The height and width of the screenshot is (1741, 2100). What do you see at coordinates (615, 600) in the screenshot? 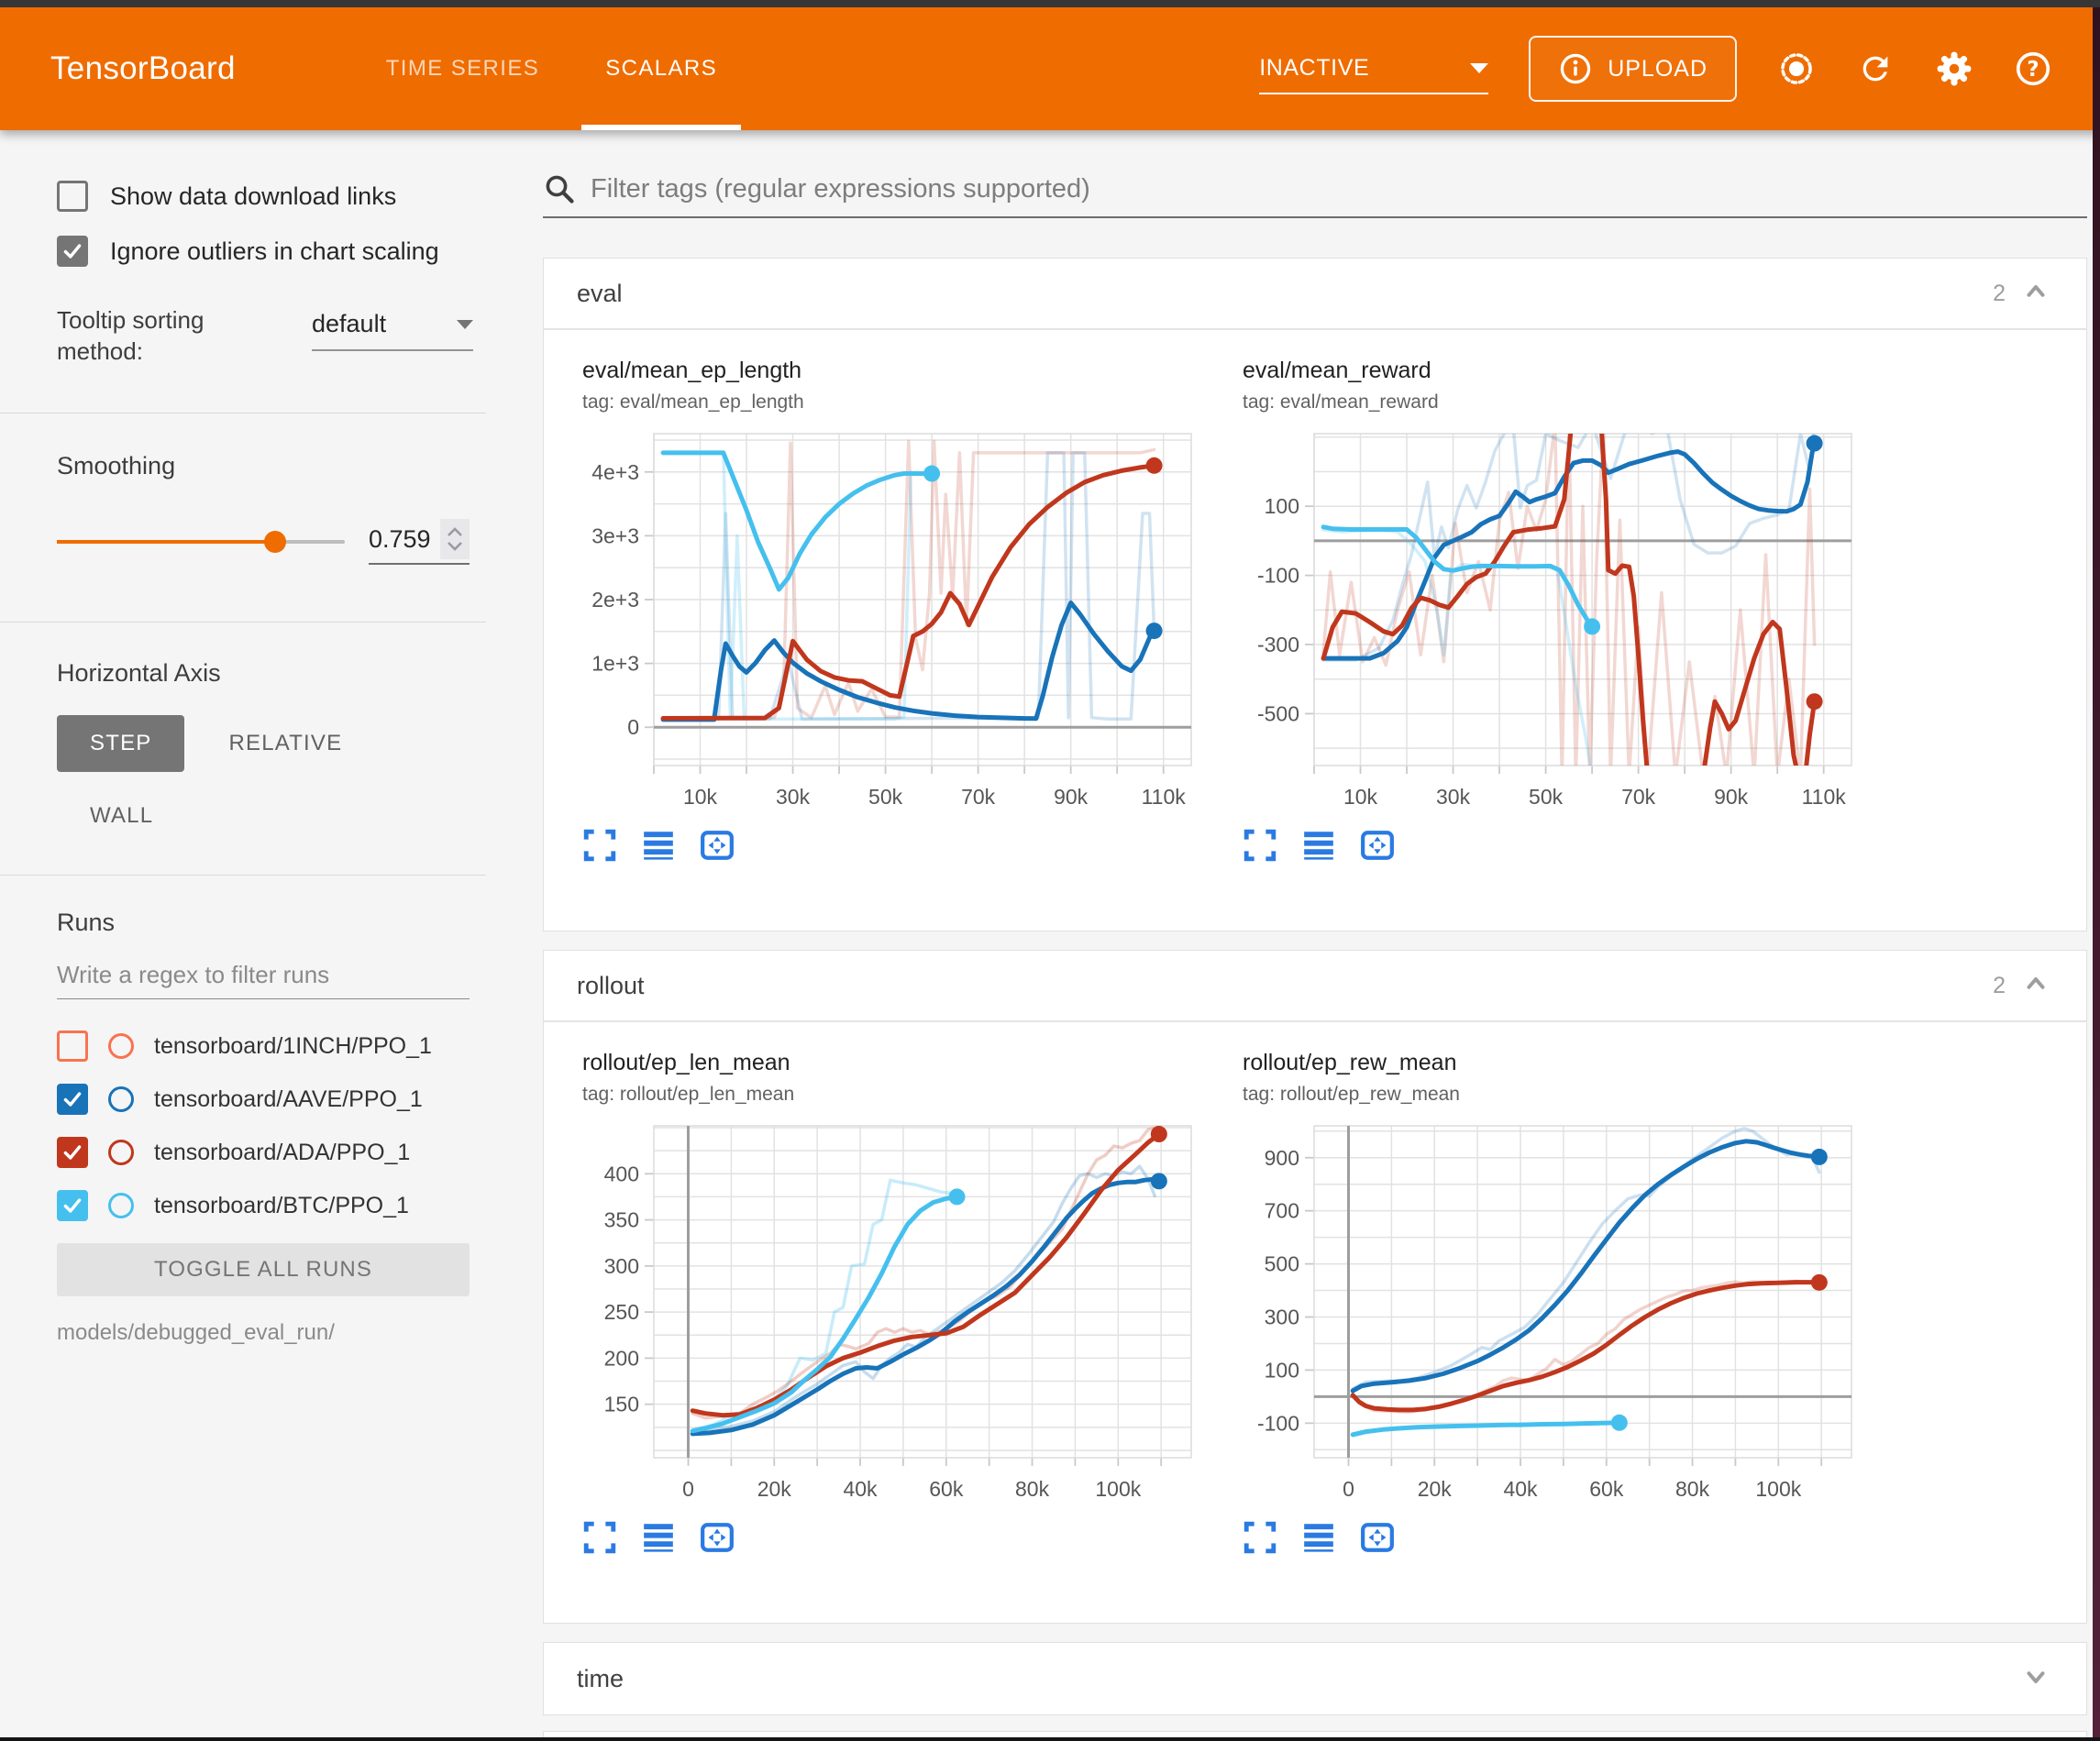
I see `svg-text: 2e+3` at bounding box center [615, 600].